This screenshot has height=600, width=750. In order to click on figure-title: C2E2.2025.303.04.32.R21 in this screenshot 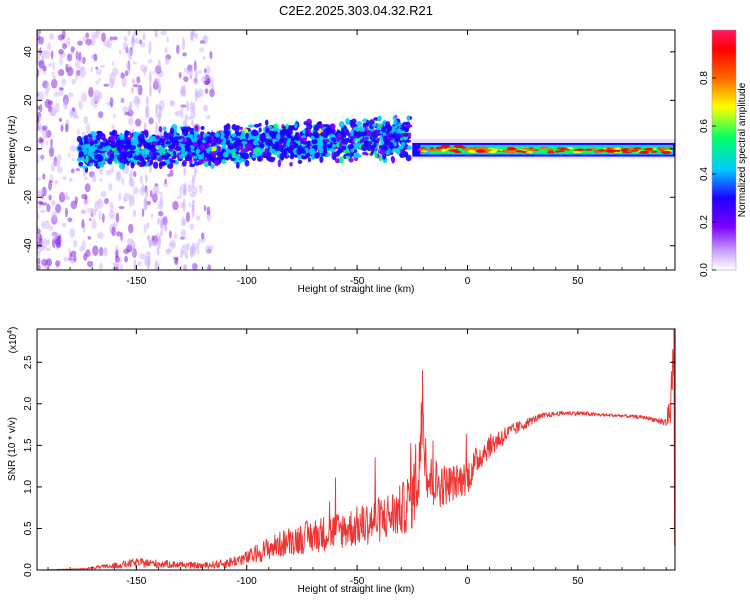, I will do `click(356, 10)`.